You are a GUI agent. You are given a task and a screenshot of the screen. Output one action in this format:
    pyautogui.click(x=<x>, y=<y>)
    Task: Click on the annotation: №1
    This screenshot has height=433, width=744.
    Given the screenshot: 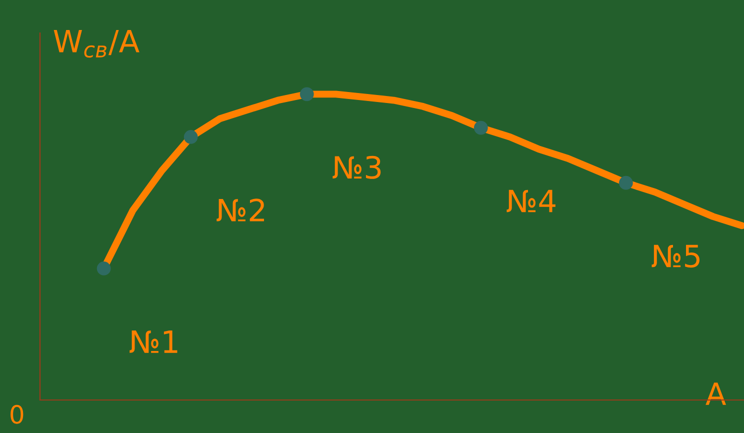 What is the action you would take?
    pyautogui.click(x=154, y=341)
    